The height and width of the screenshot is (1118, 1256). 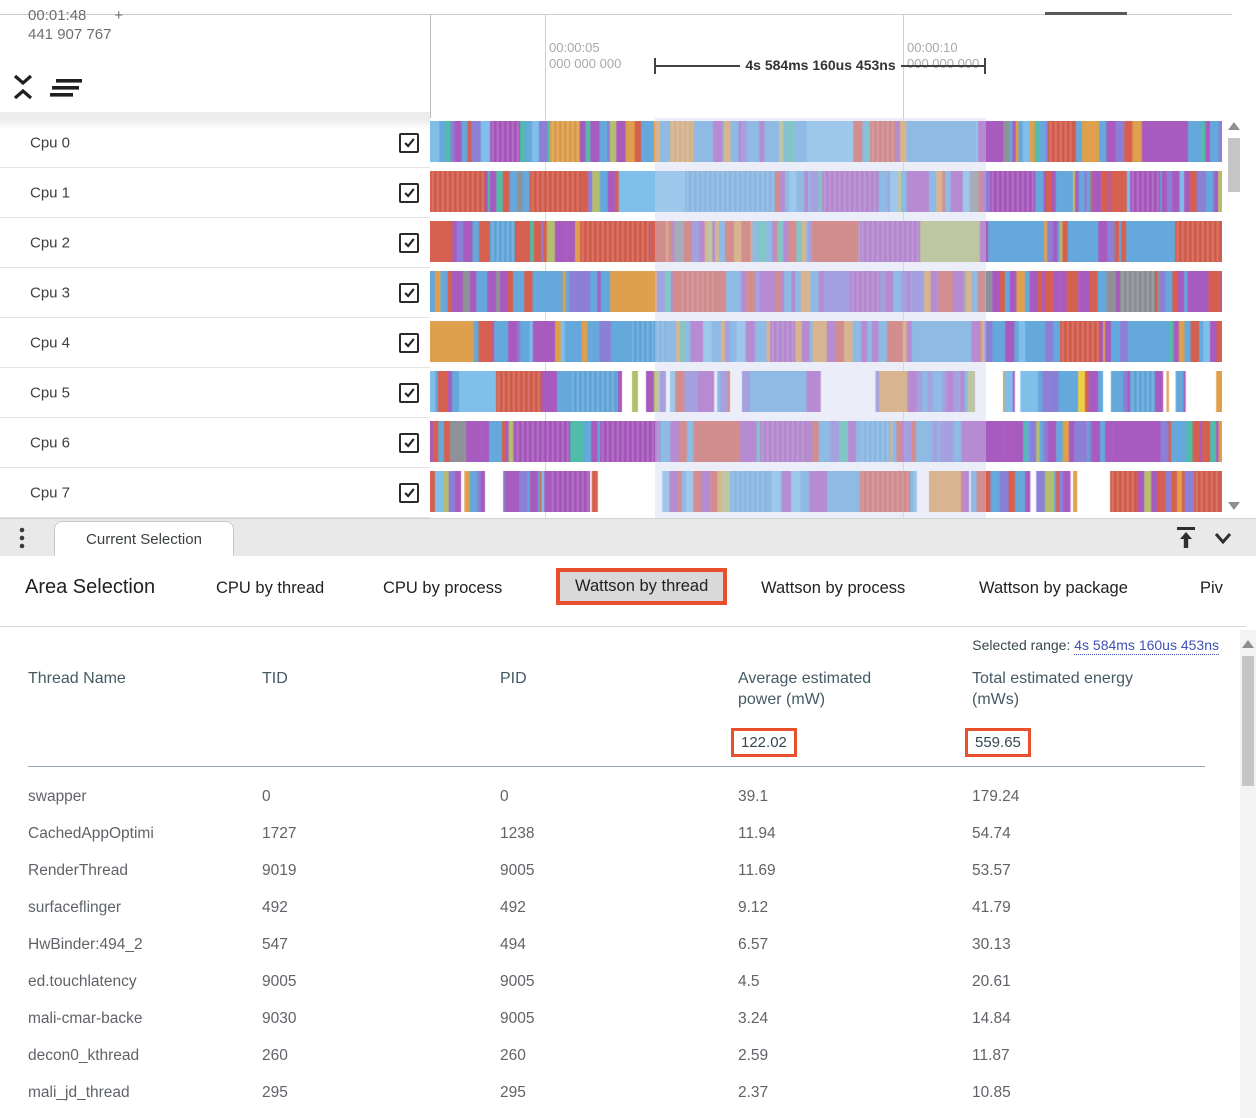 I want to click on selection-tab-cpu-by-thread: CPU by thread, so click(x=270, y=588).